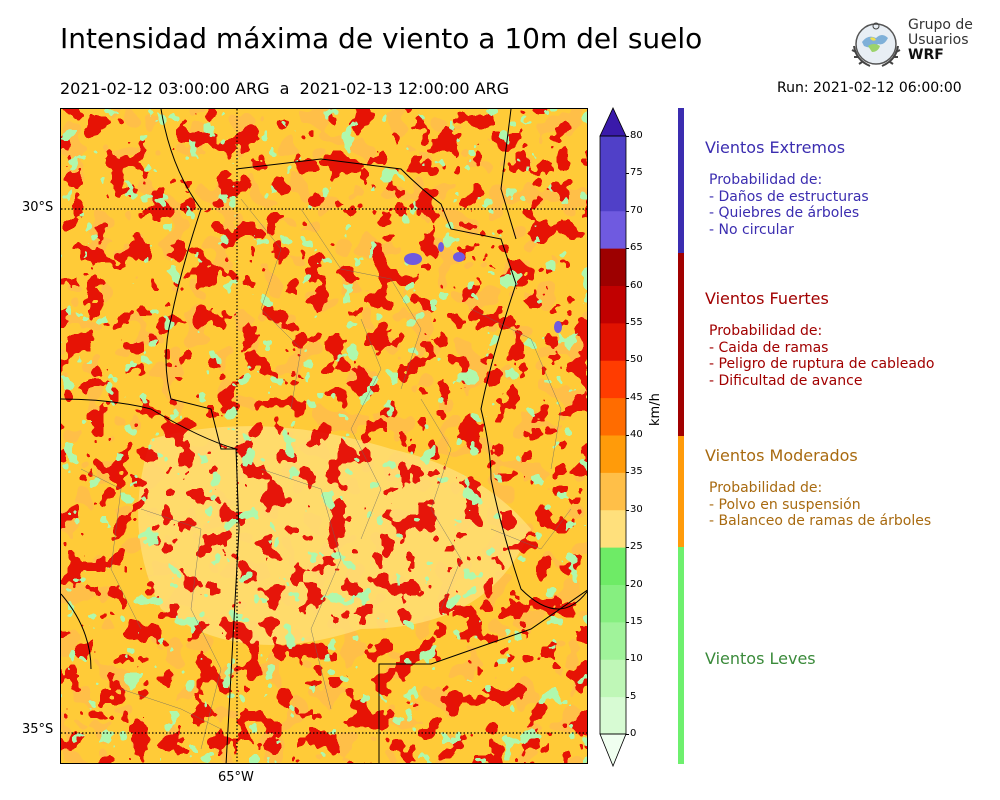 The height and width of the screenshot is (800, 1000). Describe the element at coordinates (636, 472) in the screenshot. I see `colorbar-tick-label: 35` at that location.